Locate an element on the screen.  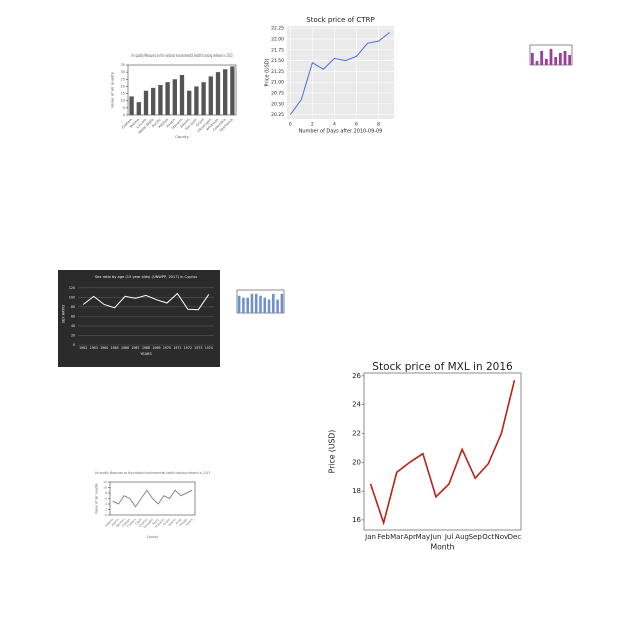
x-tick-label: Chelan is located at coordinates (126, 523).